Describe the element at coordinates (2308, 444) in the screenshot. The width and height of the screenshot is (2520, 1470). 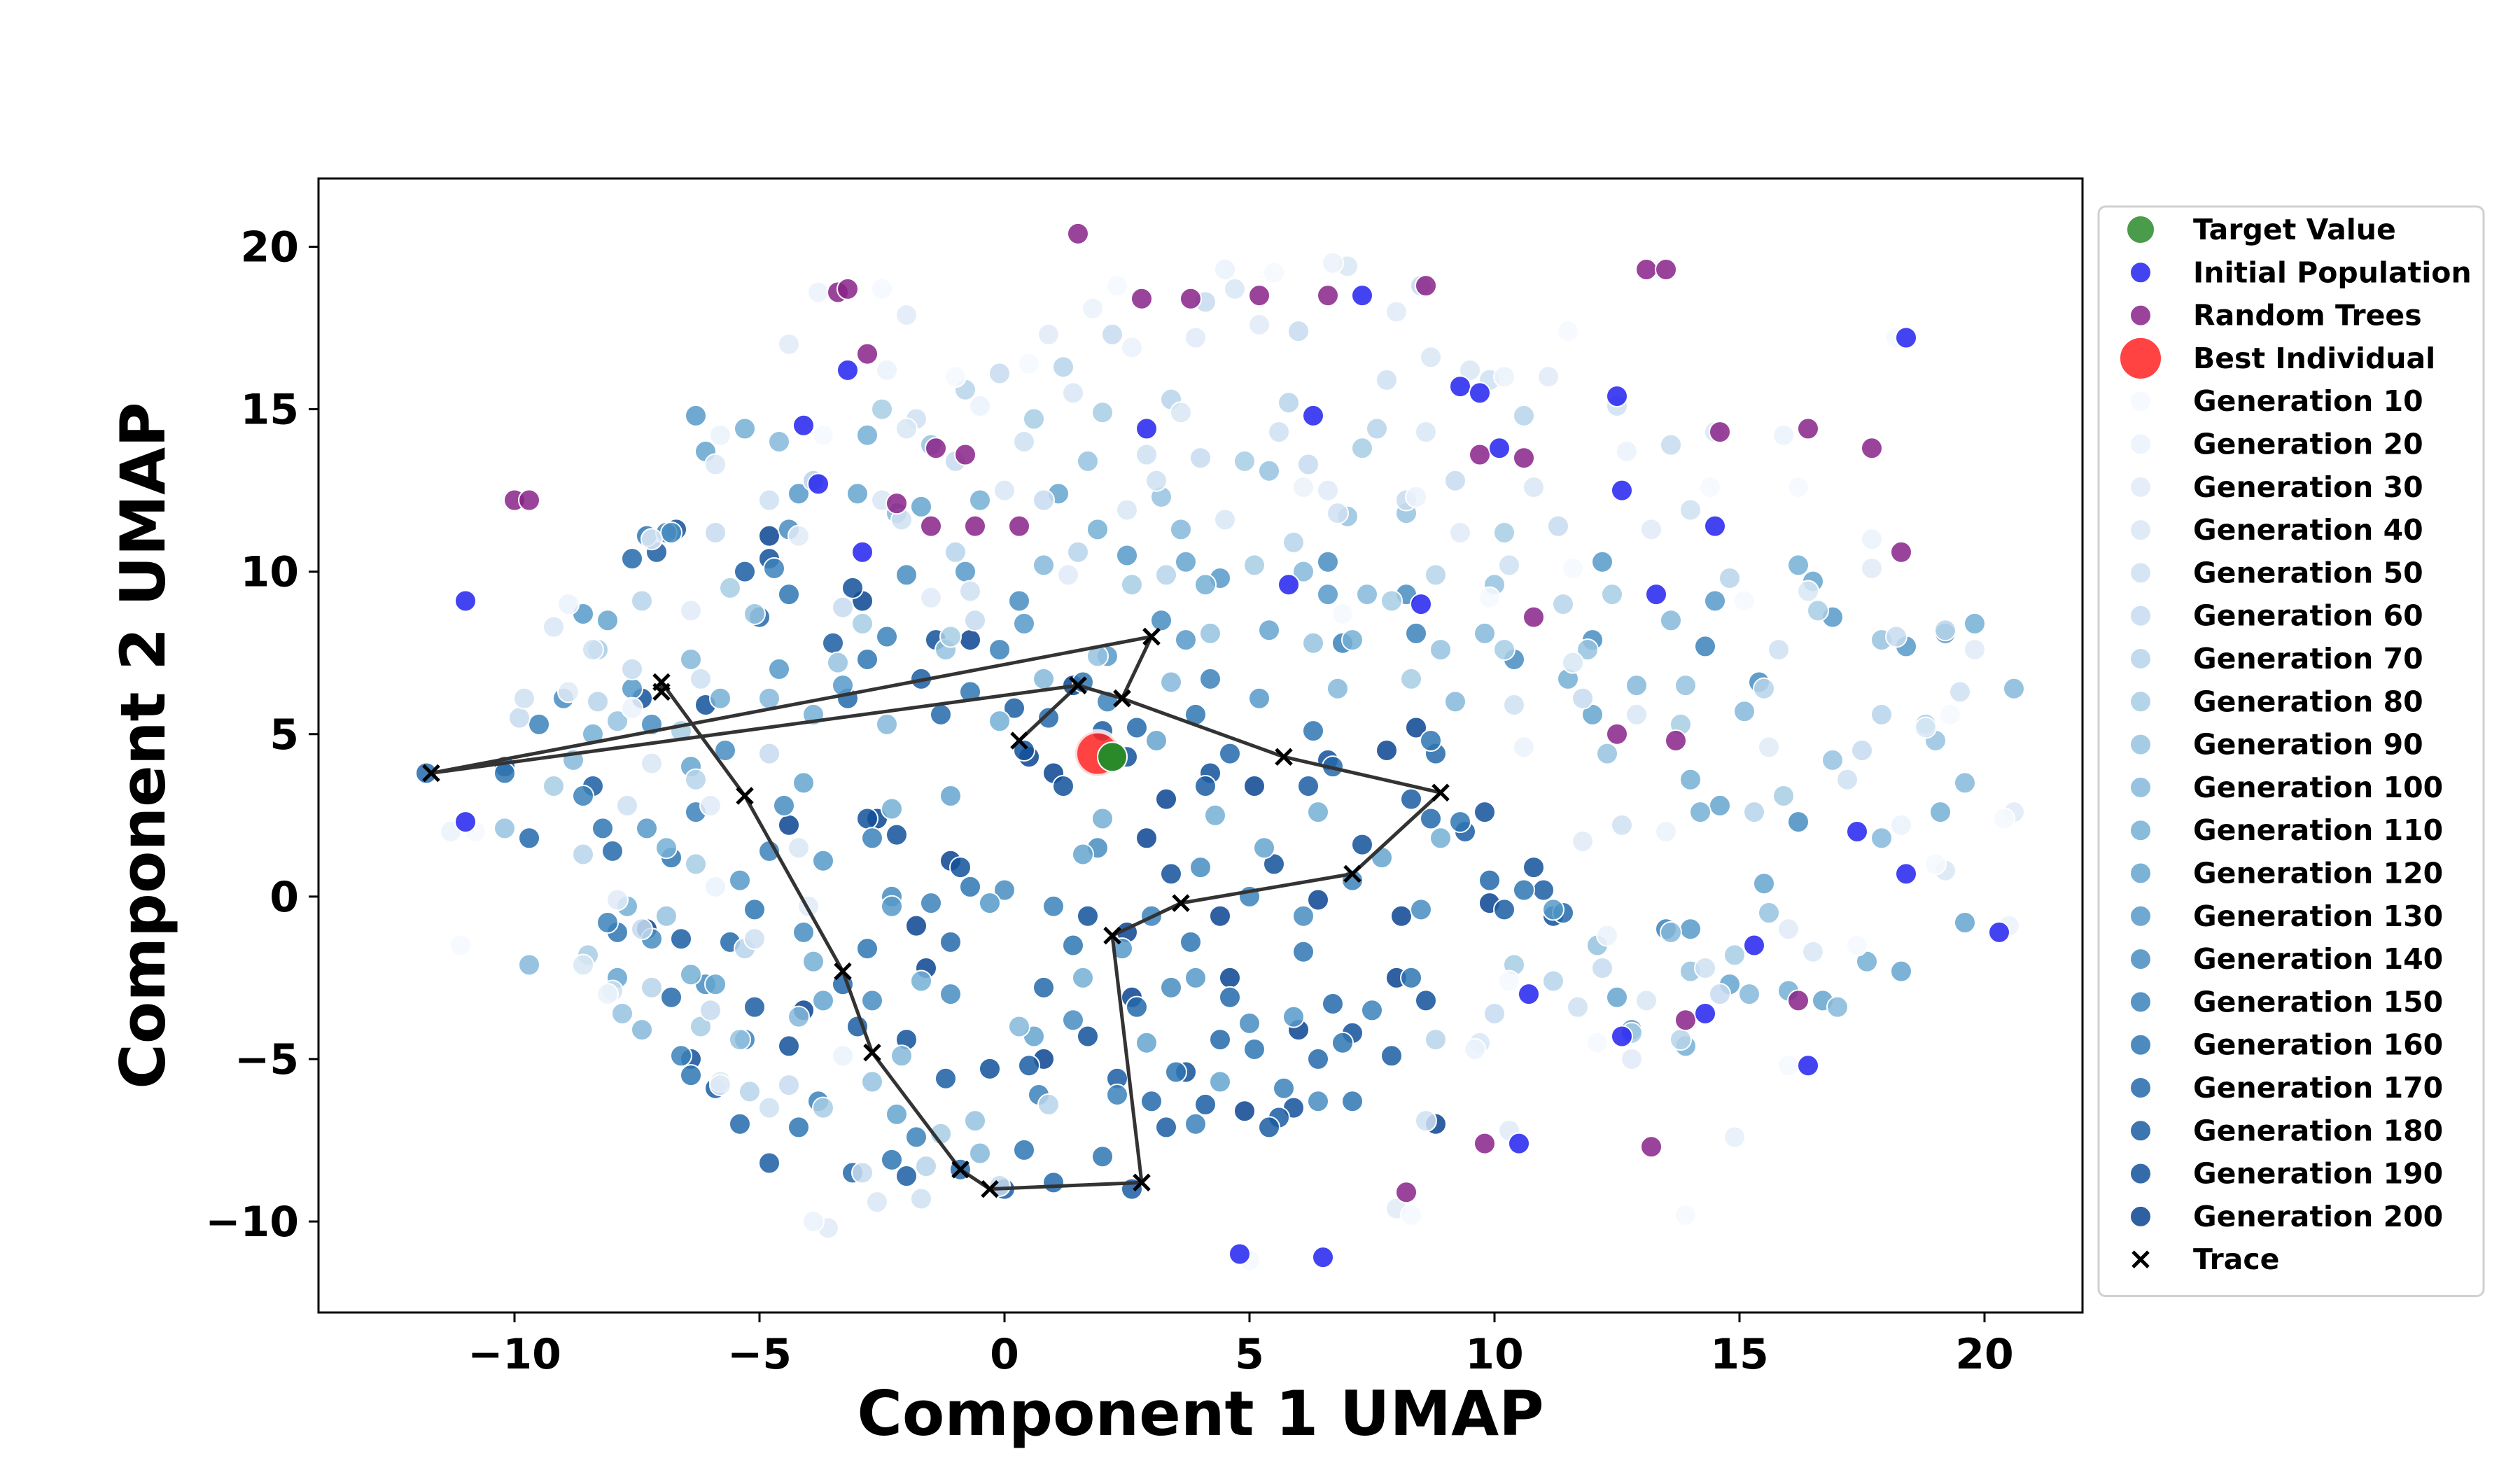
I see `legend-label: Generation 20` at that location.